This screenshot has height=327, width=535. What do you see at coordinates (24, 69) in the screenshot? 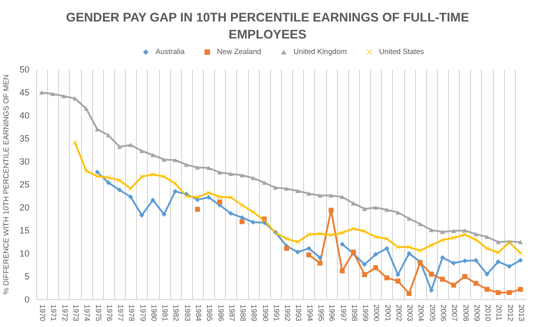
I see `y-tick-label: 50` at bounding box center [24, 69].